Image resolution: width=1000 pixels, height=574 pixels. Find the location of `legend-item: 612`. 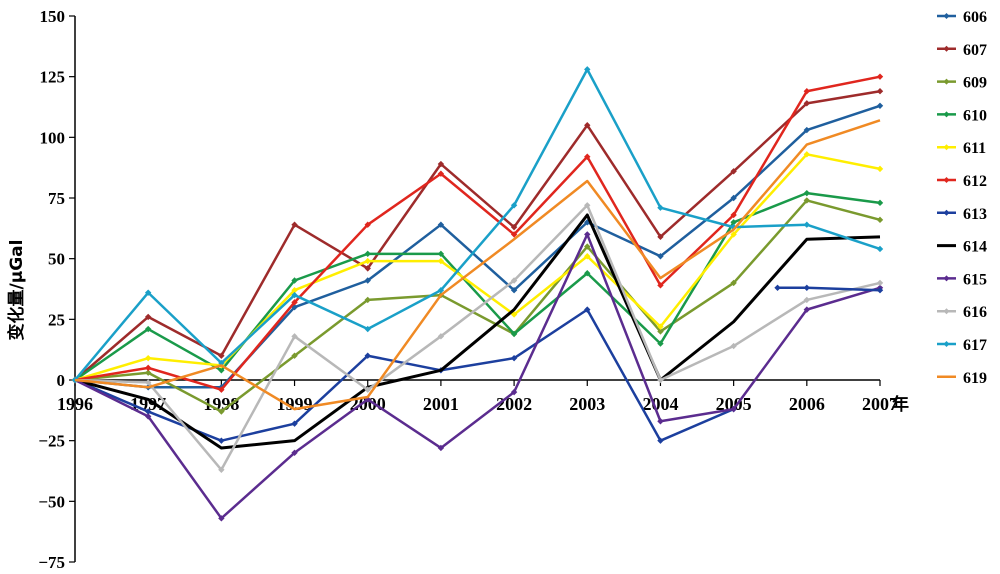

legend-item: 612 is located at coordinates (962, 181).